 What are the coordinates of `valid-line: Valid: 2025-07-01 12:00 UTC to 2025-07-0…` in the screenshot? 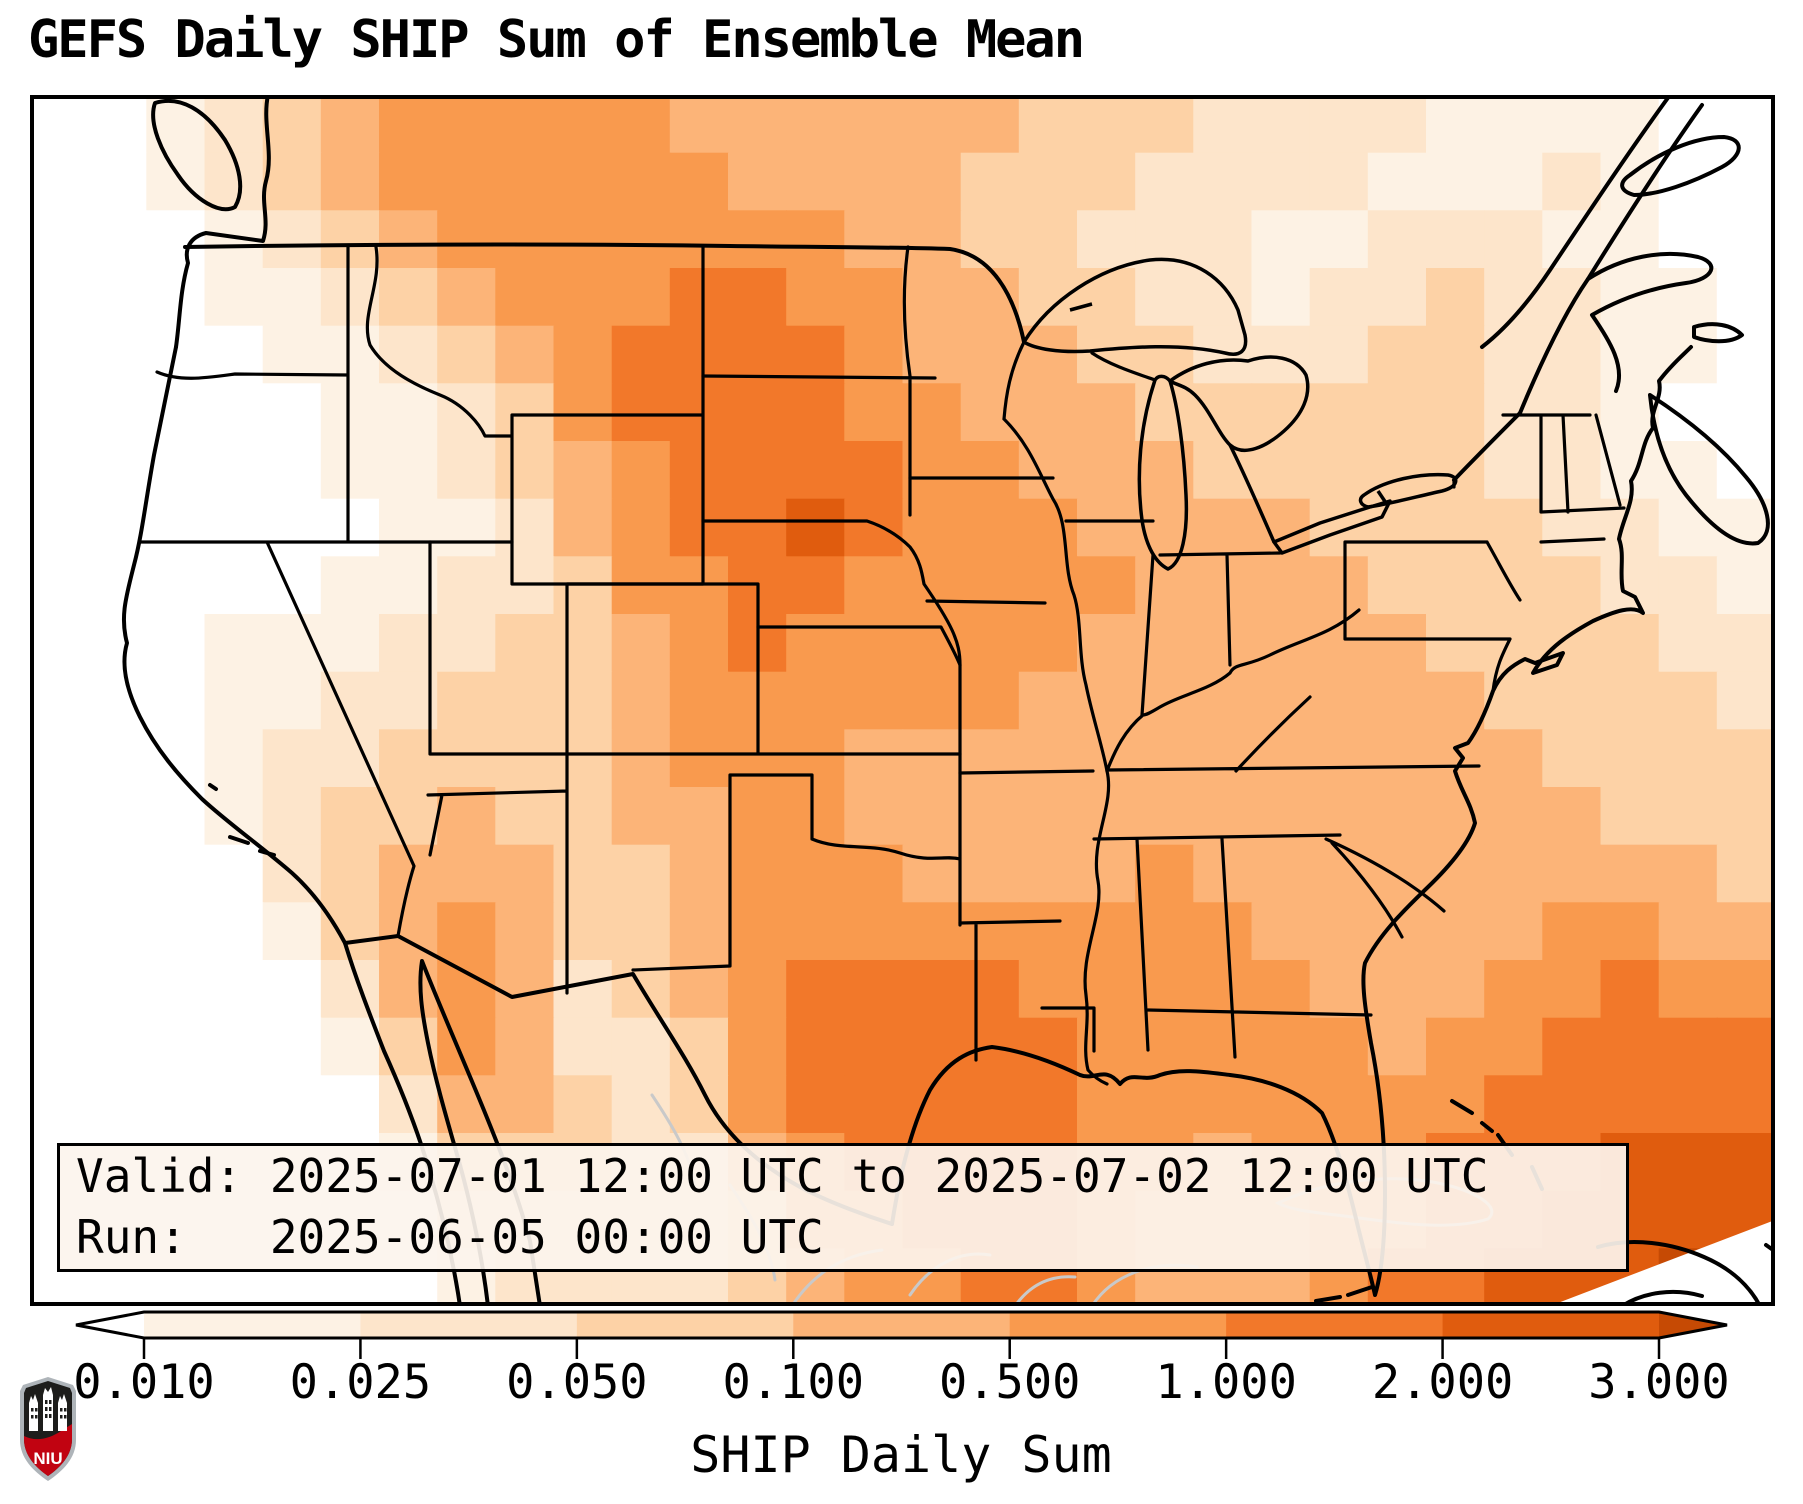 It's located at (782, 1176).